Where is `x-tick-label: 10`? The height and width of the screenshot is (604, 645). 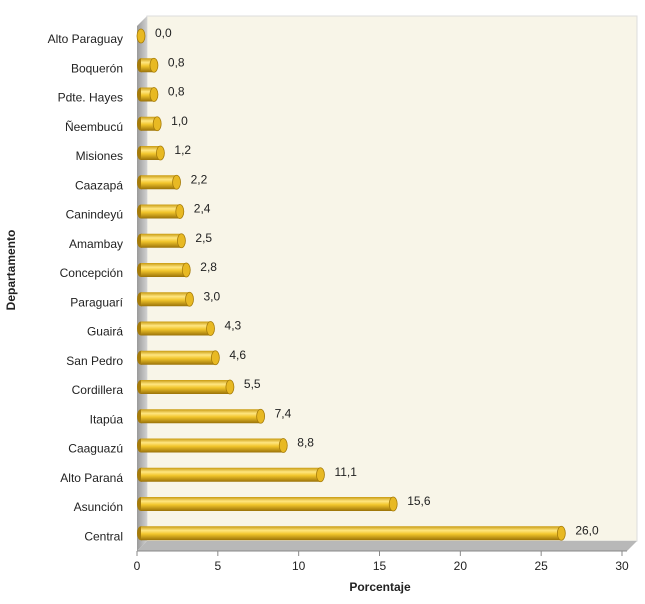 x-tick-label: 10 is located at coordinates (299, 566).